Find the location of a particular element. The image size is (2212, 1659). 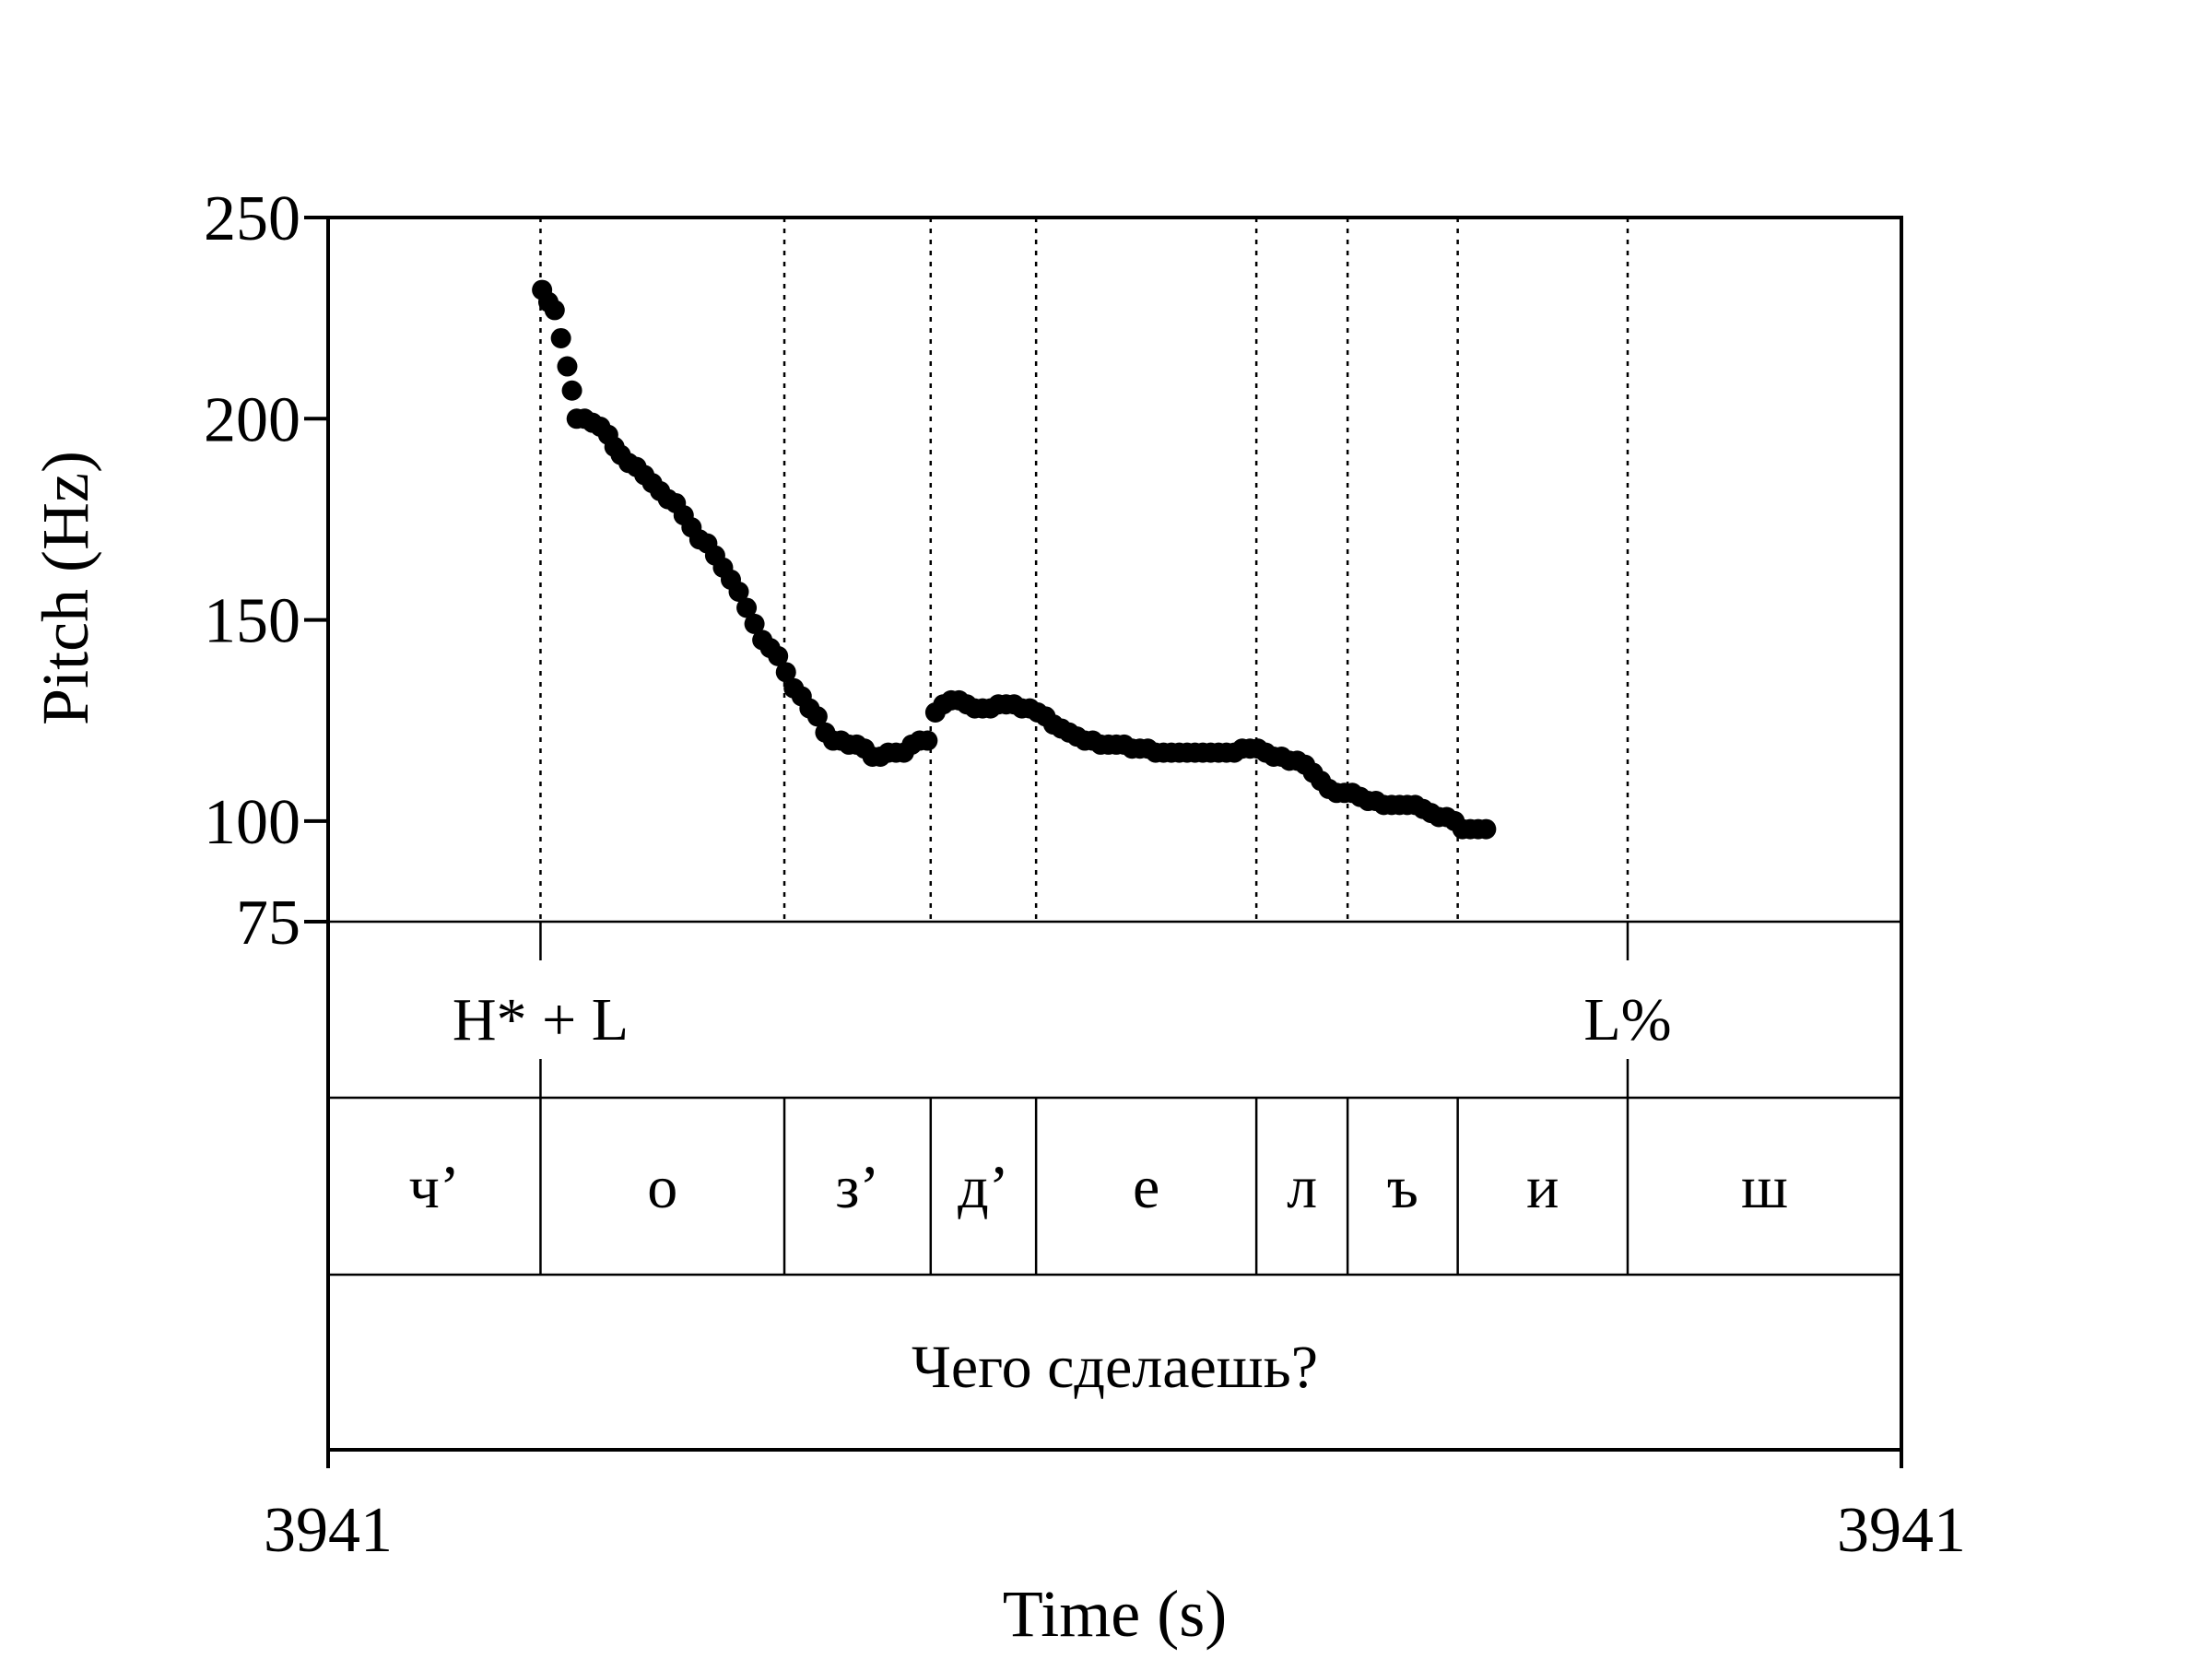

segment-label: ъ is located at coordinates (1402, 1187).